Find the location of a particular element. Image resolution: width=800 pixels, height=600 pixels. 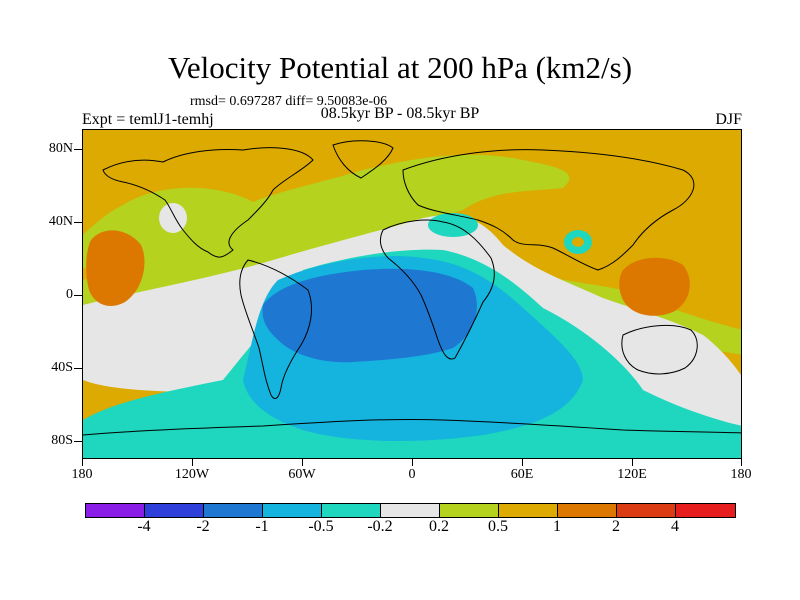

lat-label-0: 0 is located at coordinates (69, 294).